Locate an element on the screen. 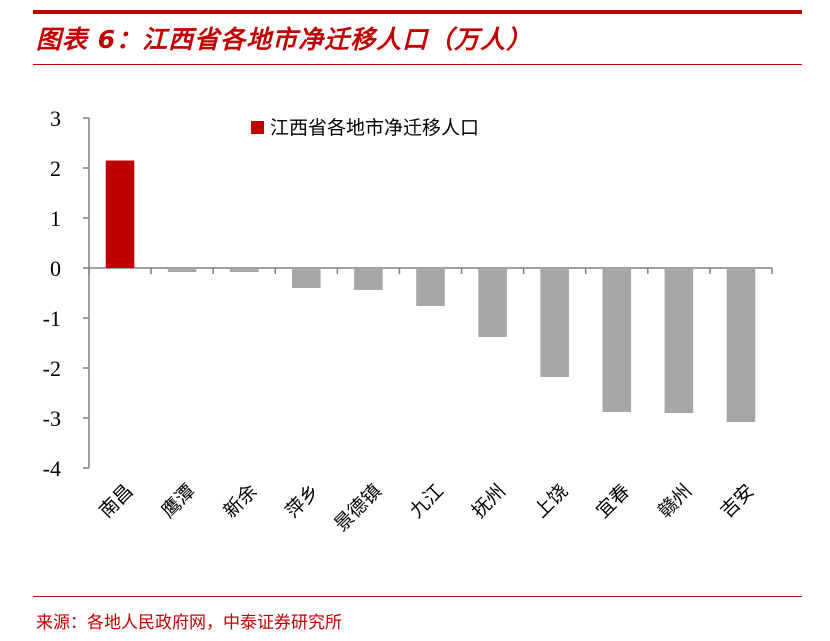 The height and width of the screenshot is (641, 830). category-label: 南昌 is located at coordinates (116, 501).